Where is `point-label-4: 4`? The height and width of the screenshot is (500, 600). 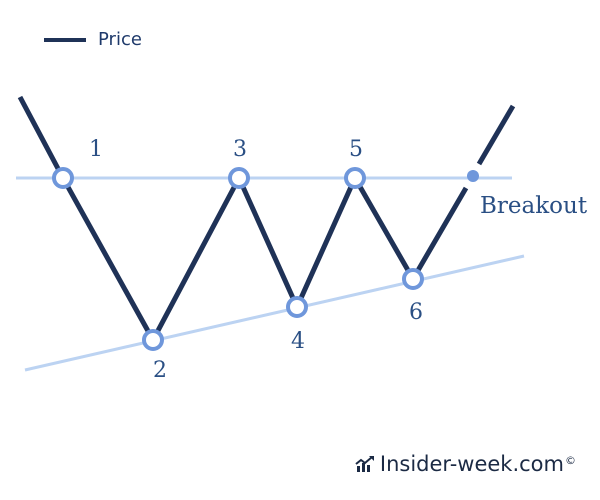
point-label-4: 4 is located at coordinates (298, 341).